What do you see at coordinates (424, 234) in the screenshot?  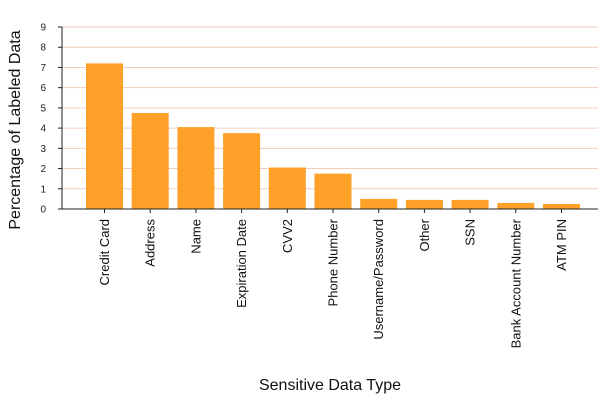 I see `x-tick-label: Other` at bounding box center [424, 234].